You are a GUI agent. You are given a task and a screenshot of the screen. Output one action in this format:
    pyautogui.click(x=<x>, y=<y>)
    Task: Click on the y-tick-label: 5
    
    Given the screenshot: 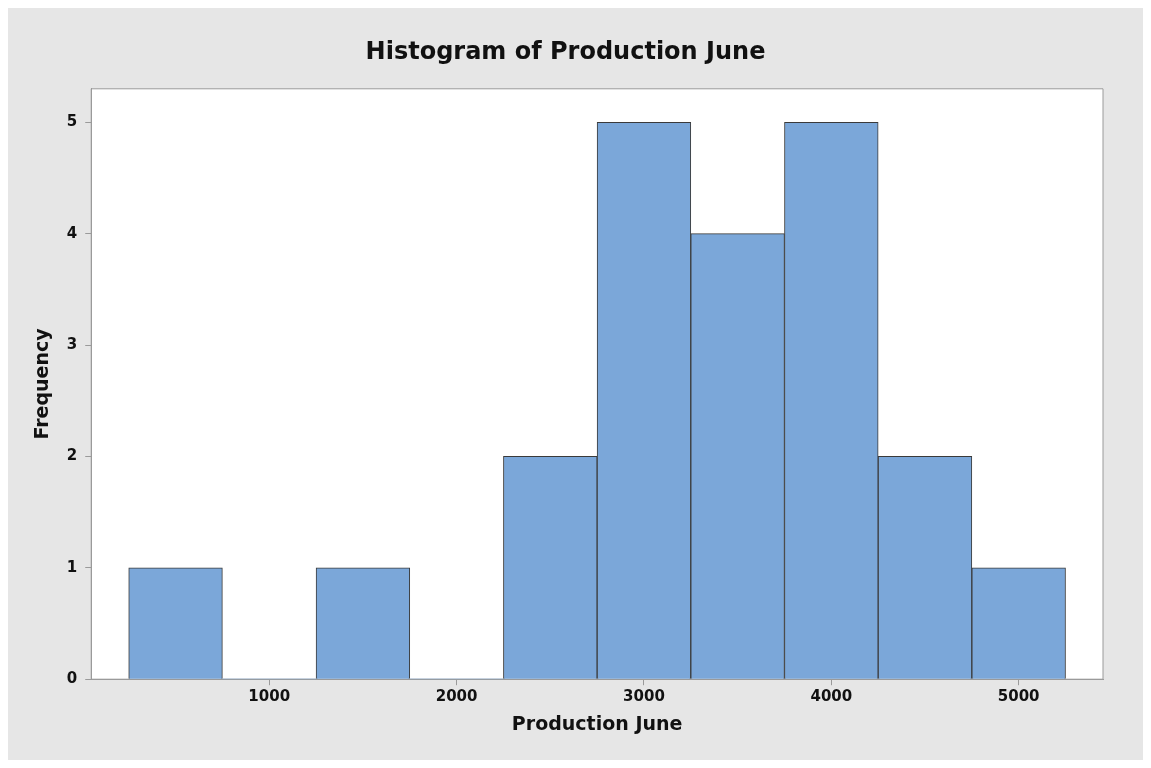 What is the action you would take?
    pyautogui.click(x=72, y=121)
    